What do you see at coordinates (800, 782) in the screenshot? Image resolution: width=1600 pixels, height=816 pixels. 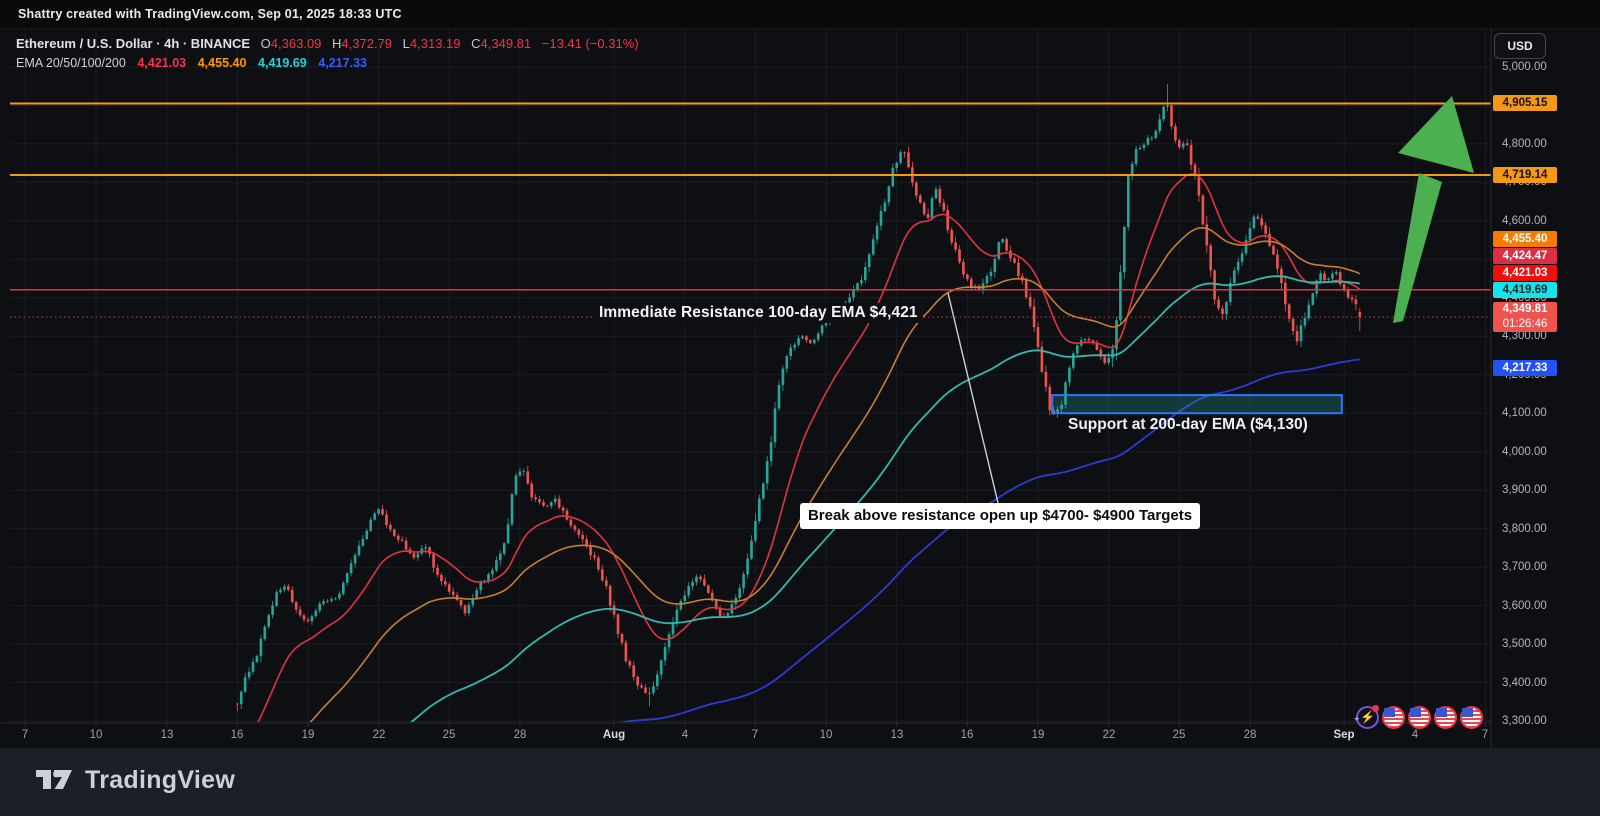 I see `footer-bar: TradingView` at bounding box center [800, 782].